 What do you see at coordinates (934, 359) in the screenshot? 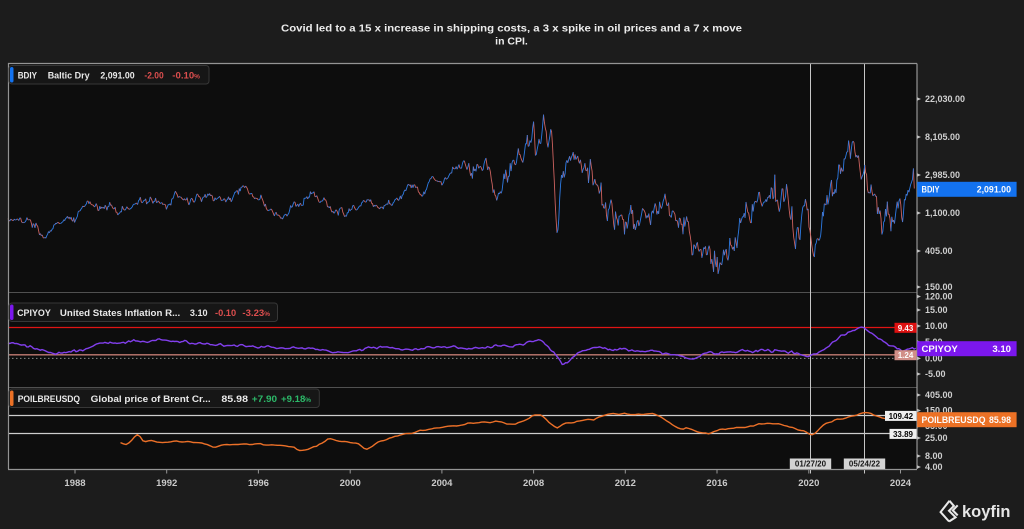
I see `svg-text: 0.00` at bounding box center [934, 359].